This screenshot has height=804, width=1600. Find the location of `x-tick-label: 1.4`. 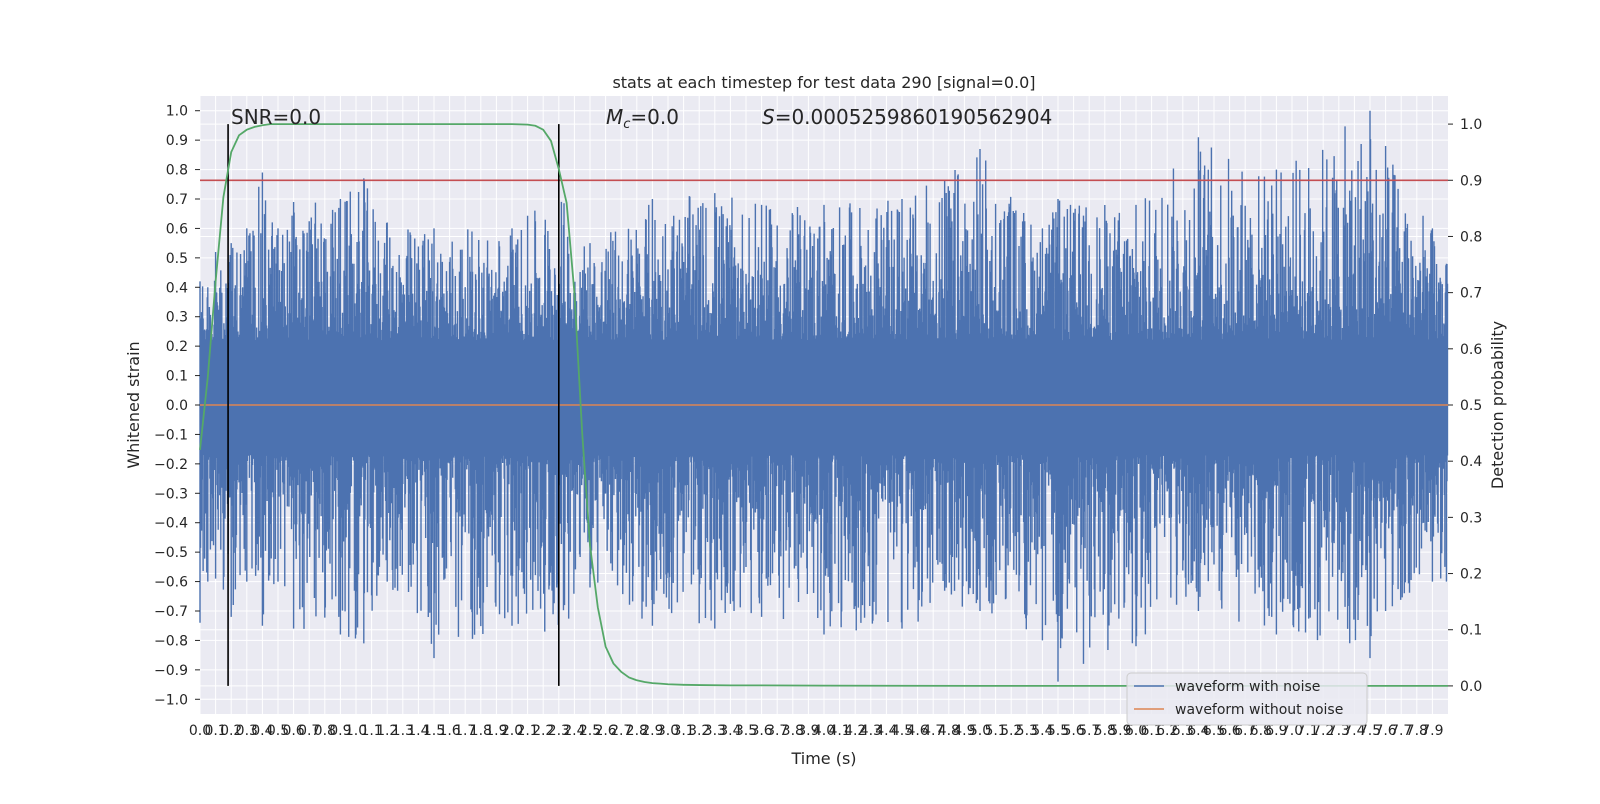

x-tick-label: 1.4 is located at coordinates (418, 731).